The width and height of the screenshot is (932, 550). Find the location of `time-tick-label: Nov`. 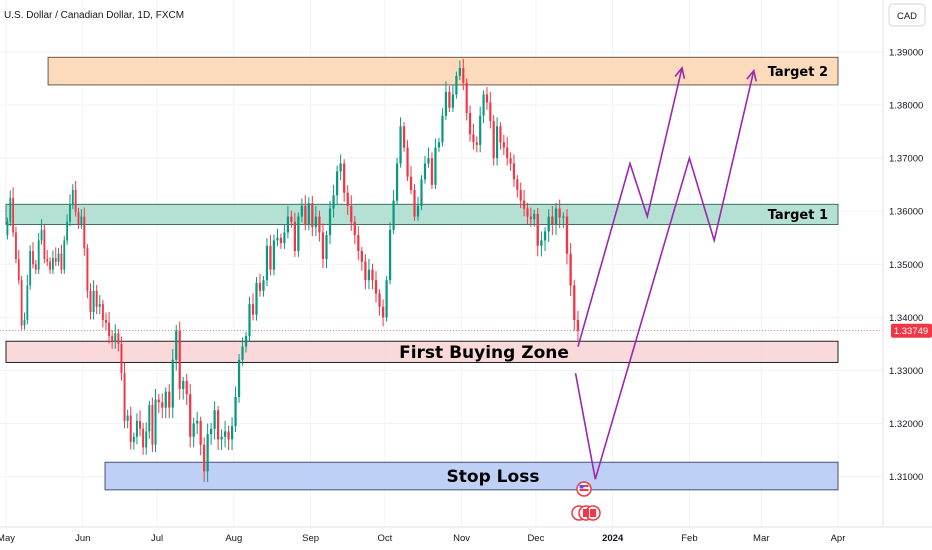

time-tick-label: Nov is located at coordinates (461, 538).